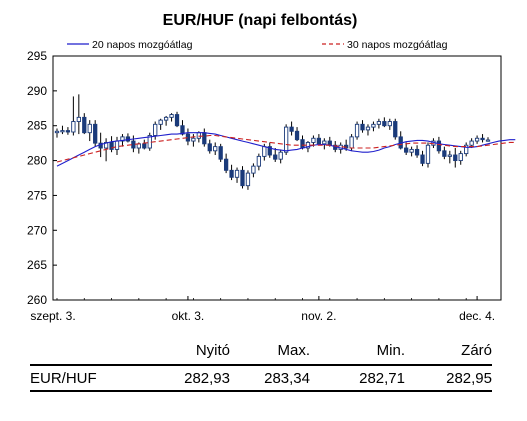 The width and height of the screenshot is (527, 421). I want to click on y-tick-label: 270, so click(37, 230).